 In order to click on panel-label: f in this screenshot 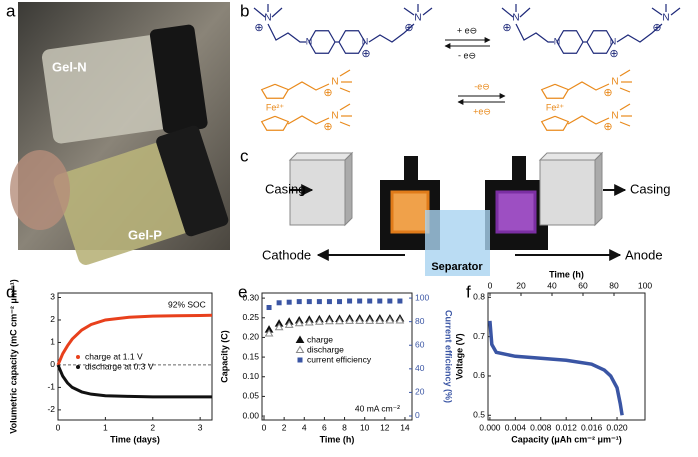, I will do `click(468, 291)`.